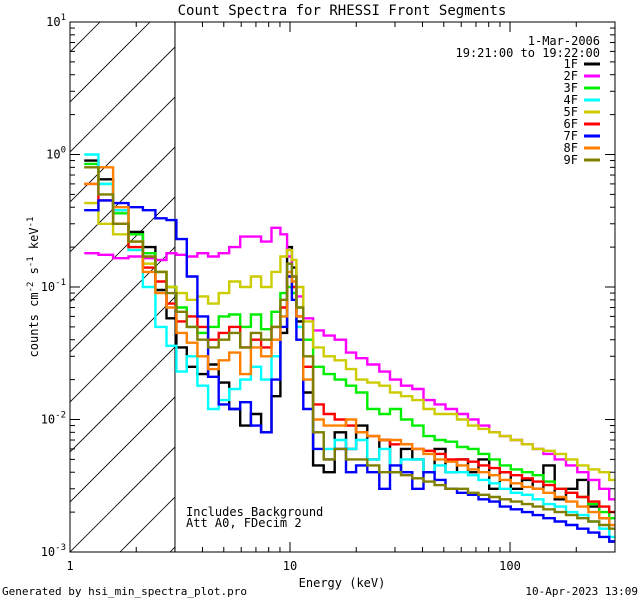 This screenshot has height=600, width=640. What do you see at coordinates (56, 21) in the screenshot?
I see `y-tick-label: 10¹` at bounding box center [56, 21].